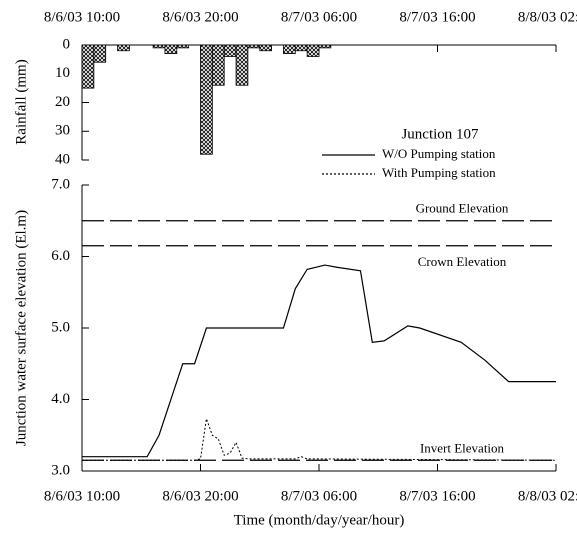 The width and height of the screenshot is (577, 535). I want to click on y-tick-label: 7.0, so click(60, 184).